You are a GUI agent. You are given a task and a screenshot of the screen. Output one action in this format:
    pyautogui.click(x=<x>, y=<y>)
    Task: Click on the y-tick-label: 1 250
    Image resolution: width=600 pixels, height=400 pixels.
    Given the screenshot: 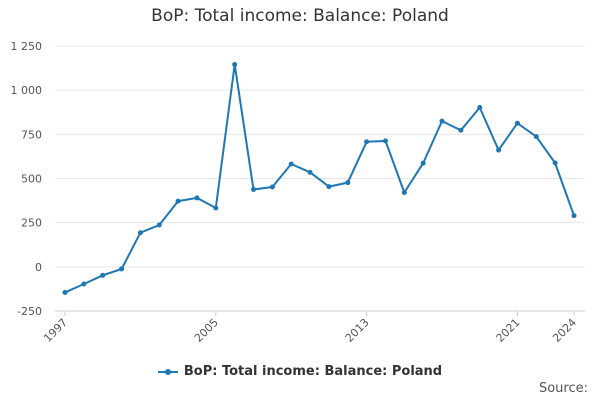 What is the action you would take?
    pyautogui.click(x=27, y=46)
    